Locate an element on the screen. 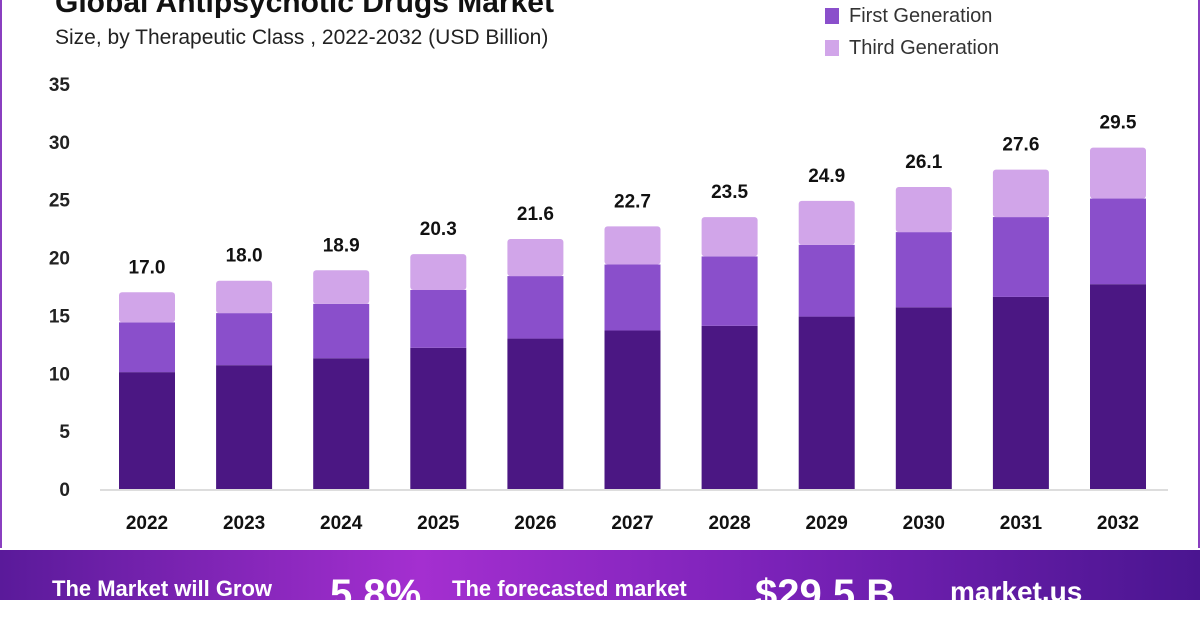  y-tick-label: 0 is located at coordinates (64, 490).